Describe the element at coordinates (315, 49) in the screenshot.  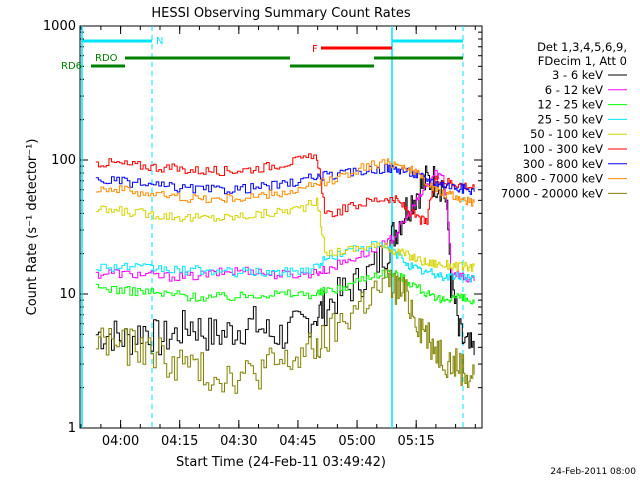
I see `flag-label: F` at that location.